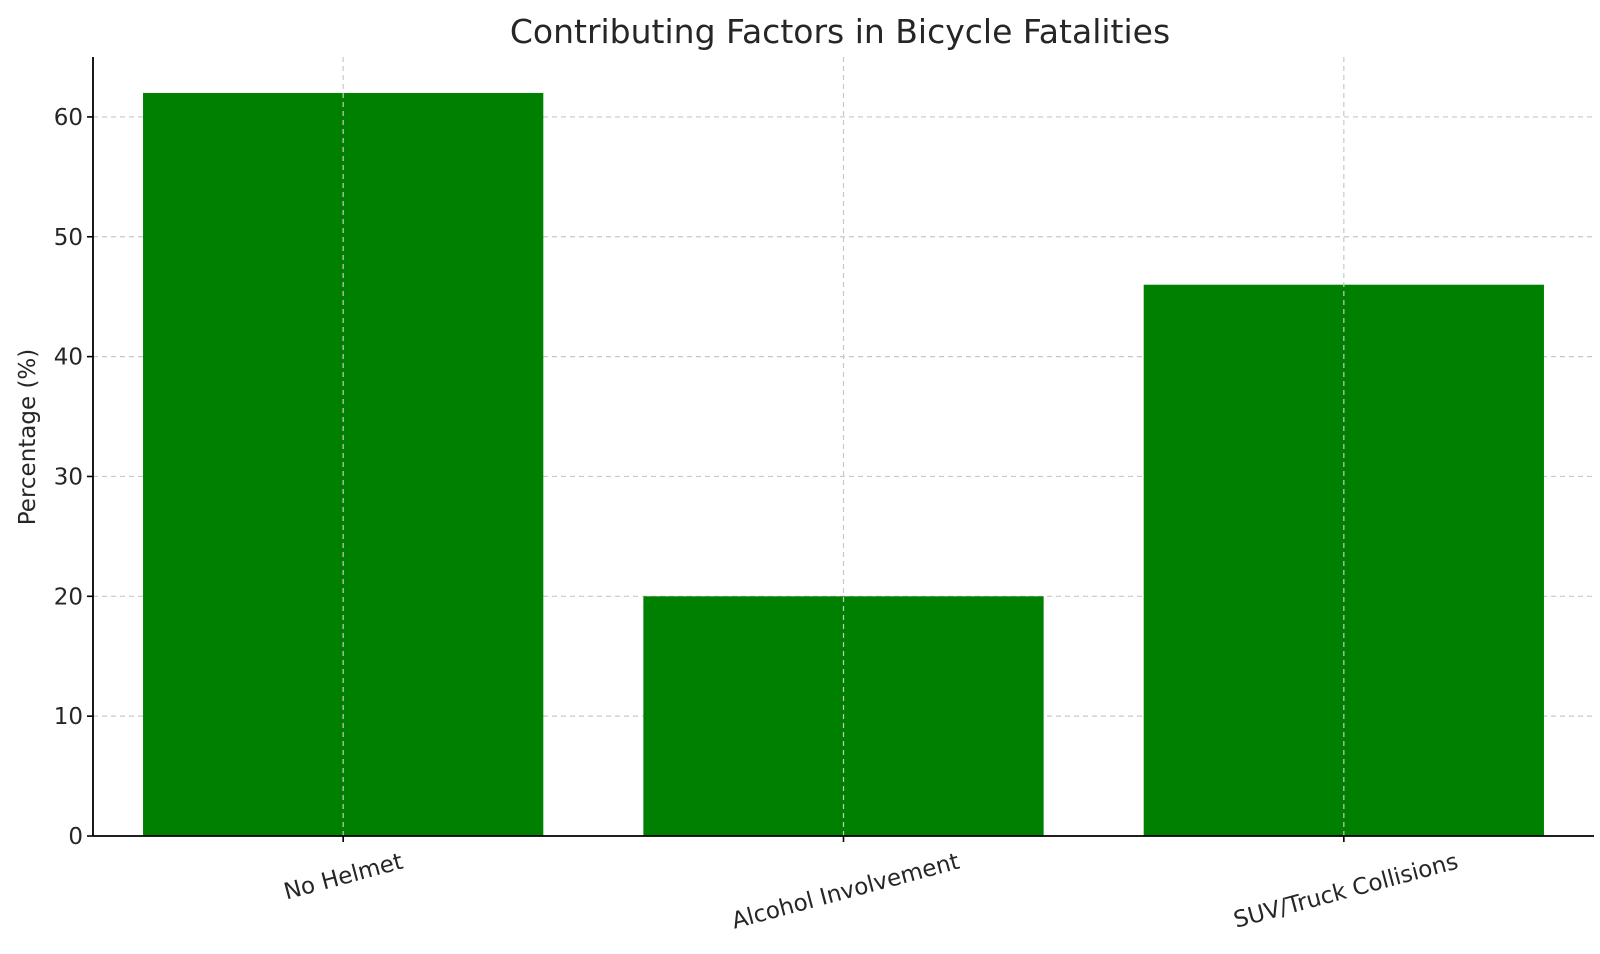 This screenshot has height=954, width=1600. What do you see at coordinates (68, 717) in the screenshot?
I see `y-tick-label: 10` at bounding box center [68, 717].